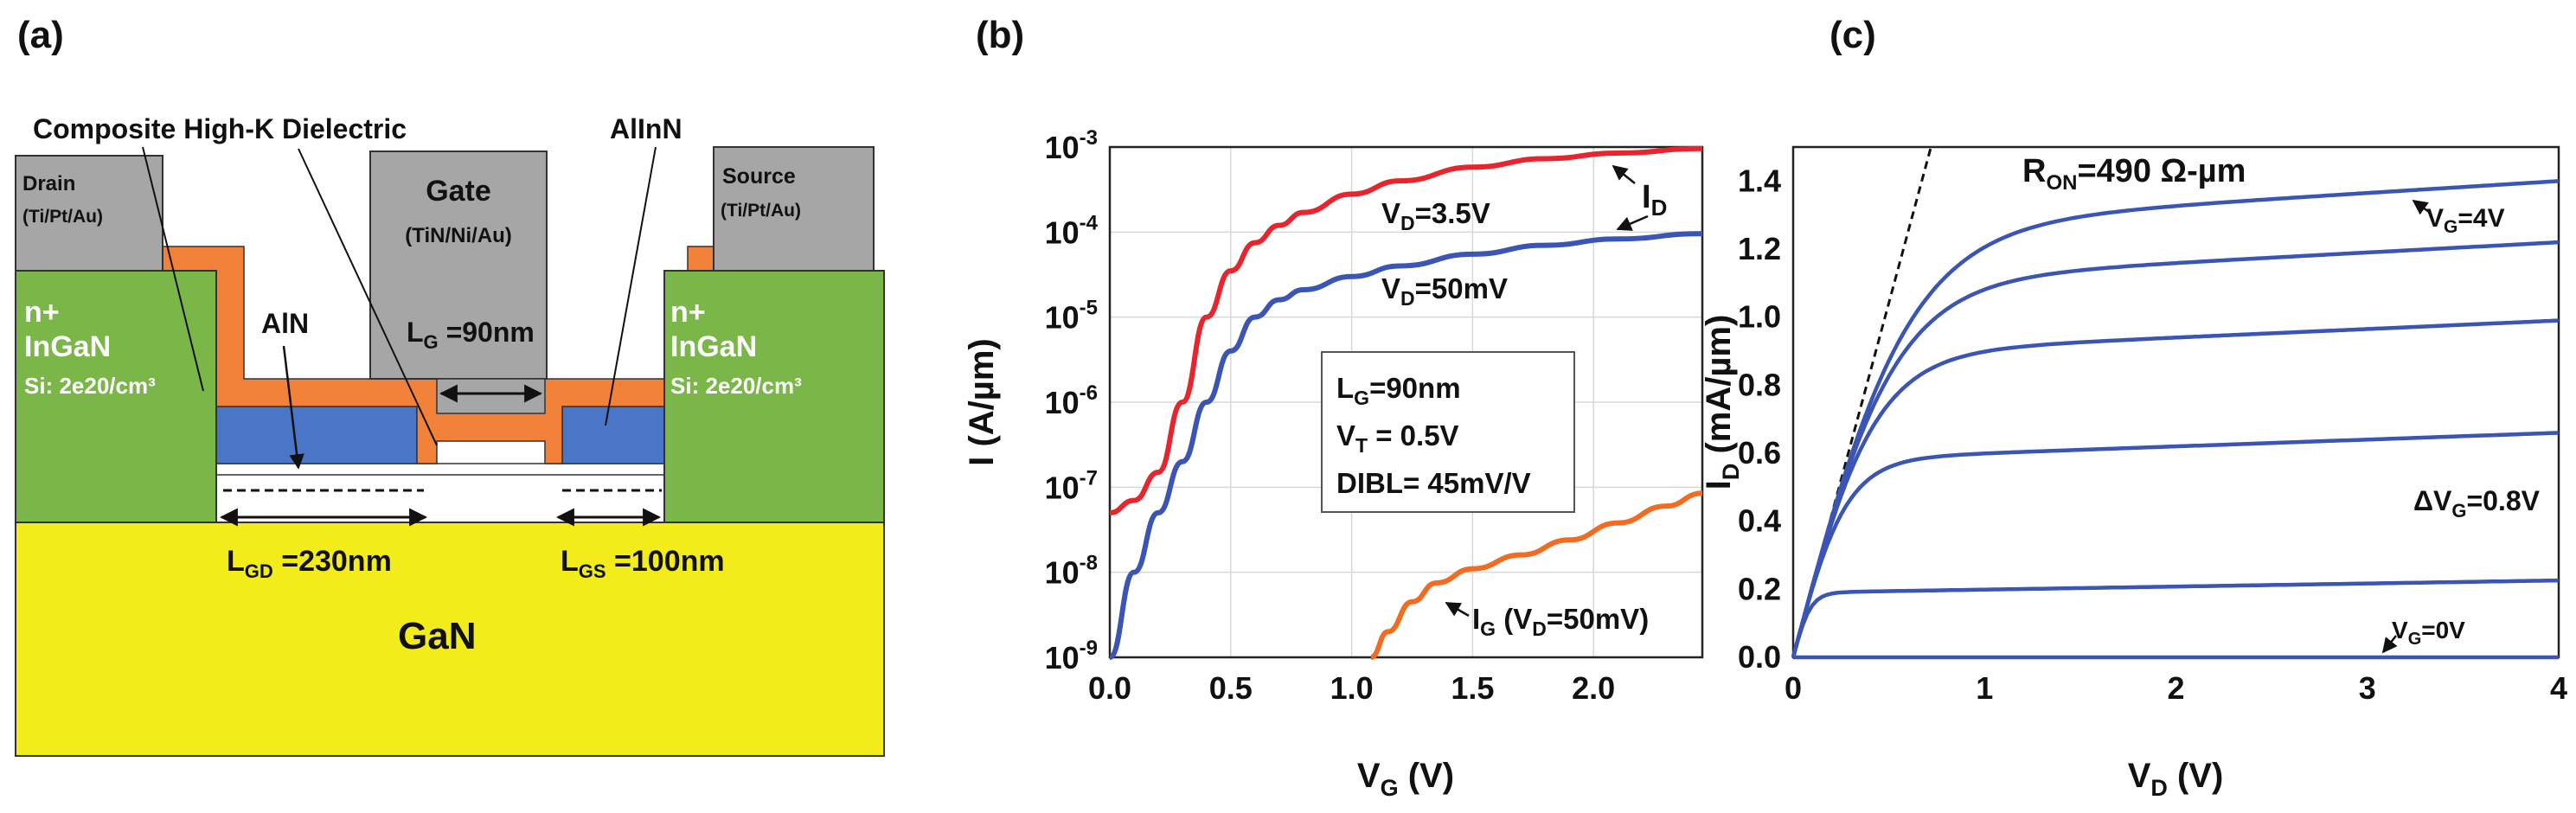  I want to click on b-plot-frame, so click(1406, 402).